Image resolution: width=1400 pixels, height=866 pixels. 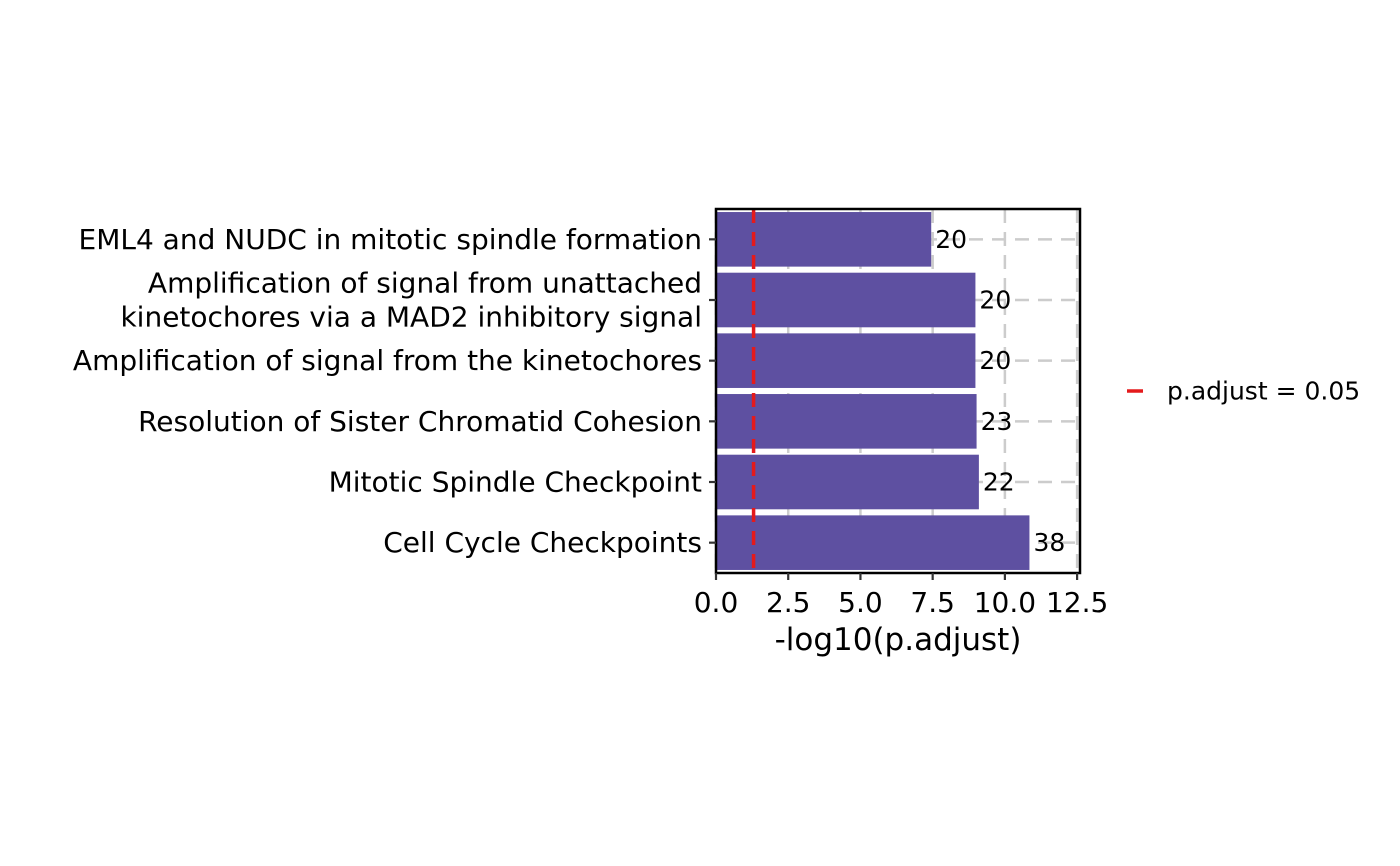 What do you see at coordinates (420, 421) in the screenshot?
I see `category-label: Resolution of Sister Chromatid Cohesion` at bounding box center [420, 421].